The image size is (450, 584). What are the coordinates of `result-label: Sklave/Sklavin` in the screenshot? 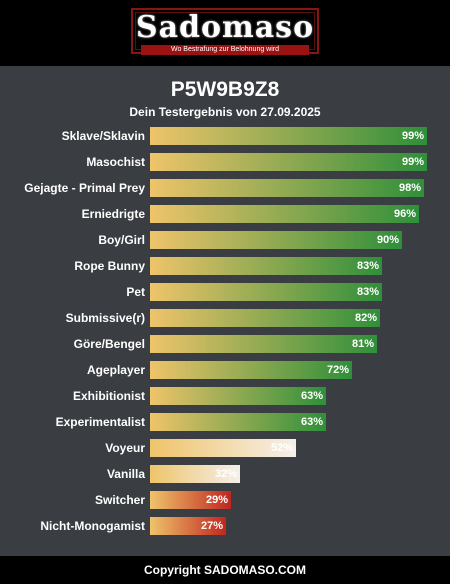 It's located at (103, 136).